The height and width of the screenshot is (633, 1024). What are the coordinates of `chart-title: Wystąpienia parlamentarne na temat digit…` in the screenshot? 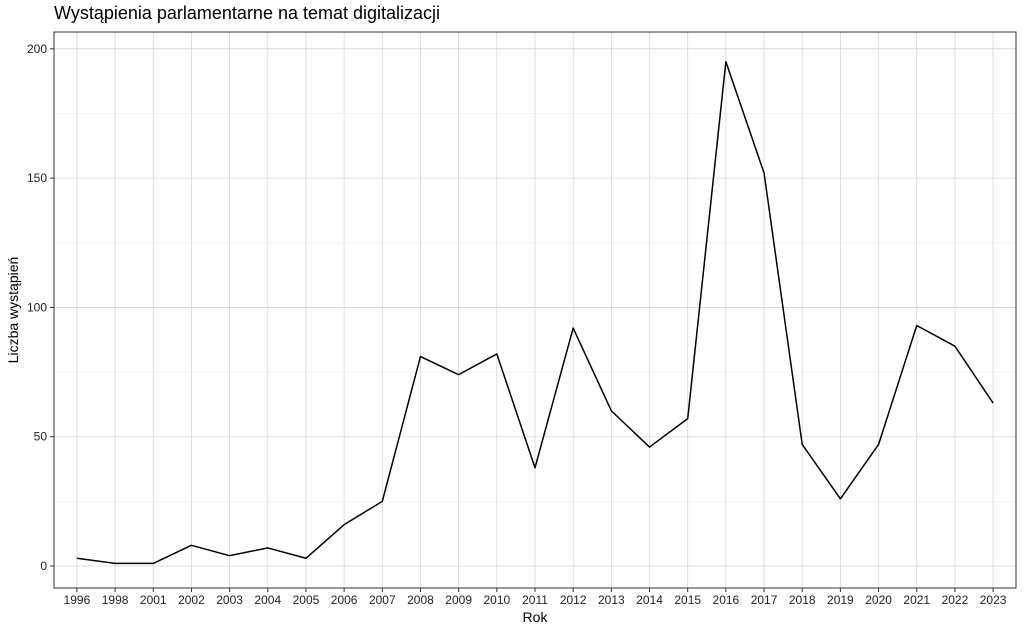 It's located at (247, 13).